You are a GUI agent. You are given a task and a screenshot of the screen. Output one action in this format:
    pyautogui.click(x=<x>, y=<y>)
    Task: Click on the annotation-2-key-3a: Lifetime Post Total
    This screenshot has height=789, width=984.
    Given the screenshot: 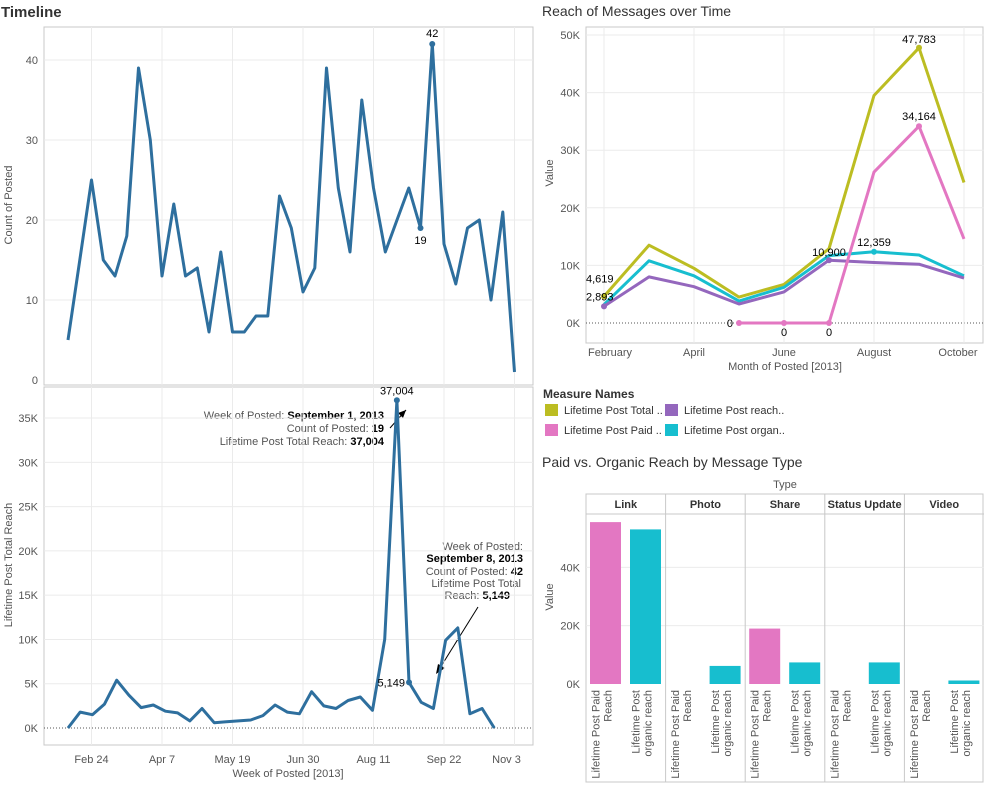 What is the action you would take?
    pyautogui.click(x=476, y=584)
    